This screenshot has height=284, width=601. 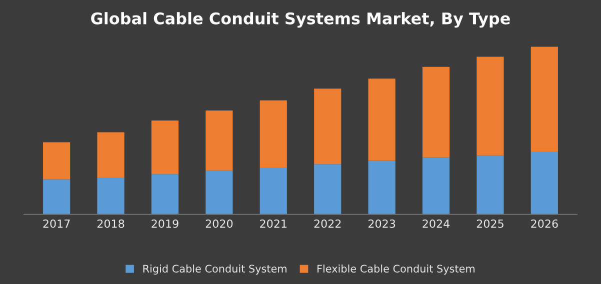 What do you see at coordinates (273, 223) in the screenshot?
I see `x-tick-label: 2021` at bounding box center [273, 223].